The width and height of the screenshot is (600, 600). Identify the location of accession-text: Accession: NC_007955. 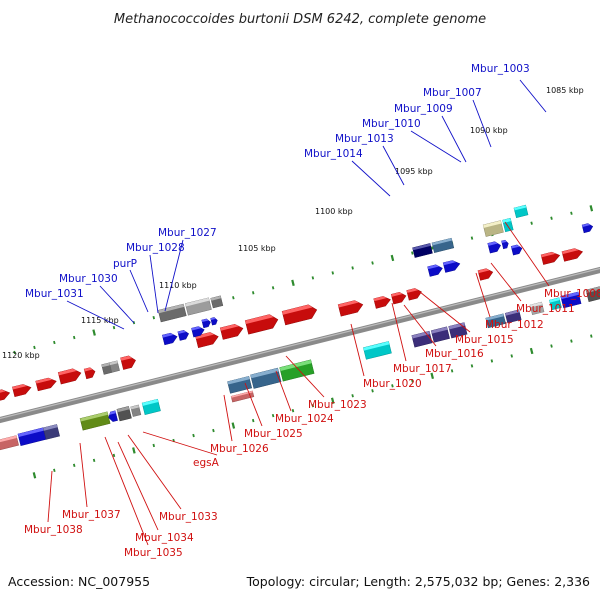
(79, 581).